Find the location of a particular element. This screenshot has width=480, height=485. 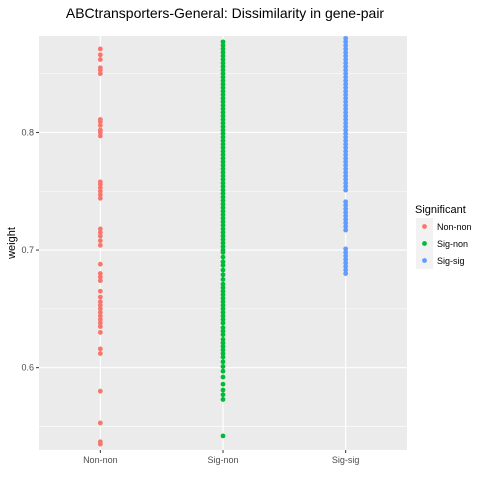

legend-item: Sig-non is located at coordinates (442, 243).